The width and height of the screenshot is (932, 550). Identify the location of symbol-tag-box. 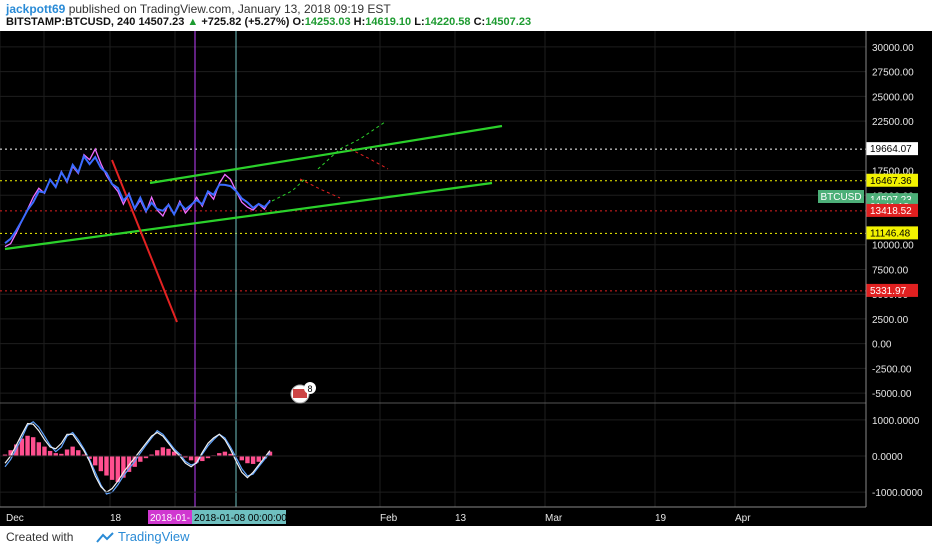
(841, 196).